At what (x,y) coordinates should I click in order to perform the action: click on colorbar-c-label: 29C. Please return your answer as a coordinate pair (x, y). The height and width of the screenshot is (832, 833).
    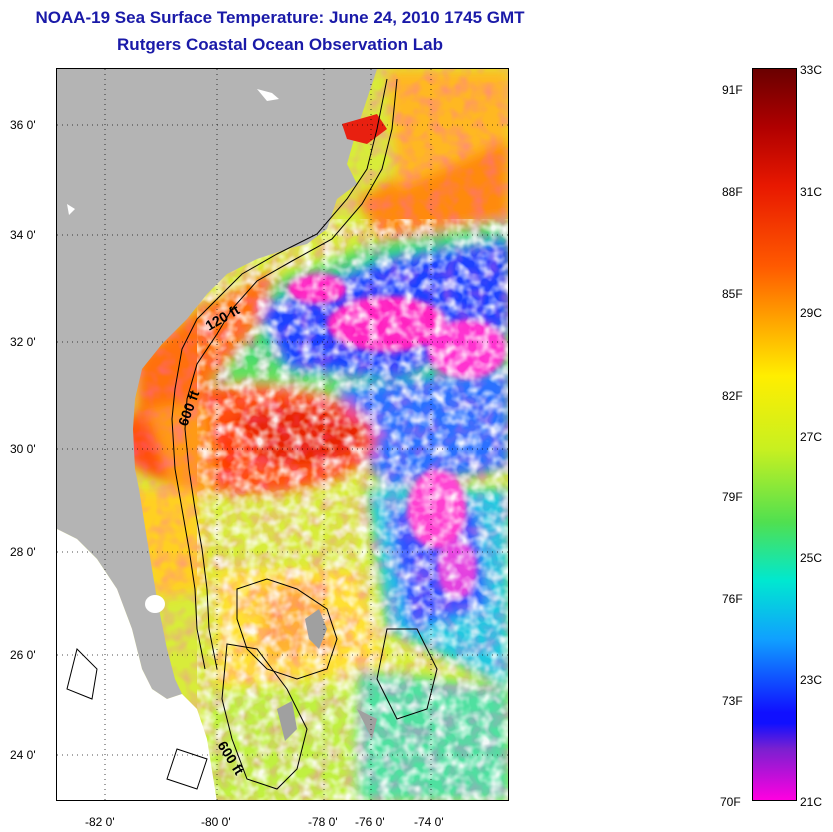
    Looking at the image, I should click on (811, 313).